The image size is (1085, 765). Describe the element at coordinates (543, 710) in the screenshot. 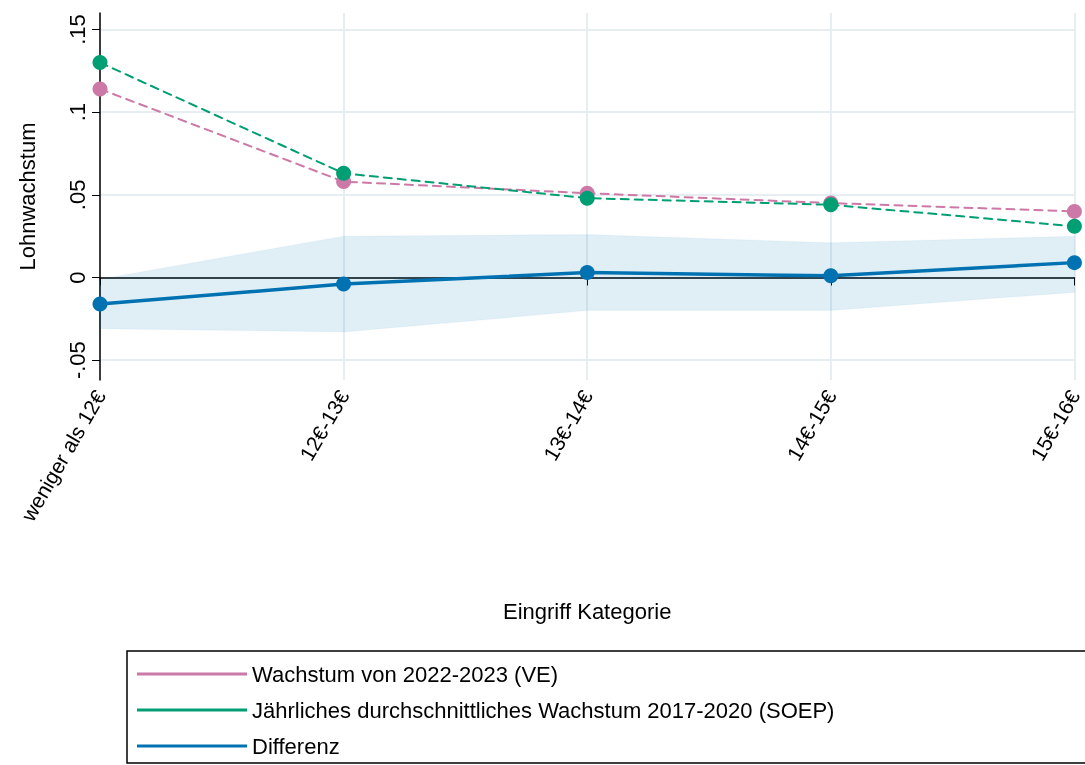

I see `legend-label: Jährliches durchschnittliches Wachstum 2017-2020 (SOEP)` at that location.